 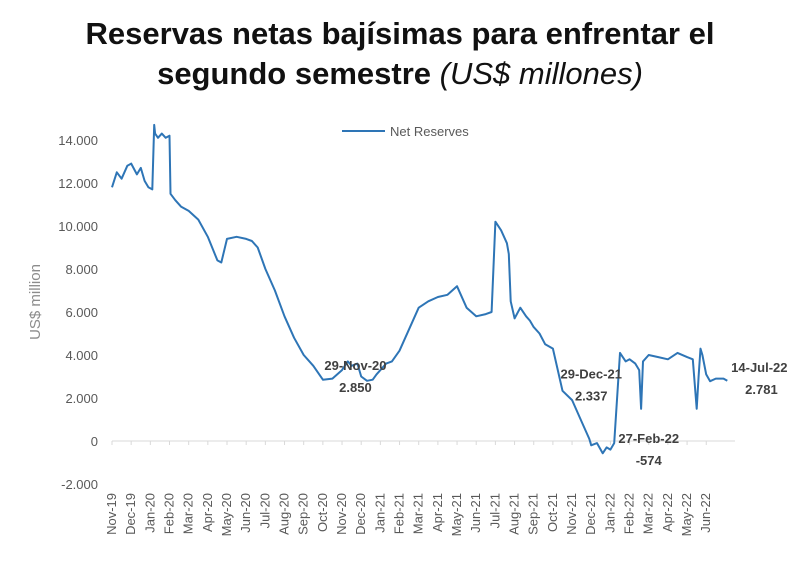 What do you see at coordinates (475, 513) in the screenshot?
I see `x-tick-label: Jun-21` at bounding box center [475, 513].